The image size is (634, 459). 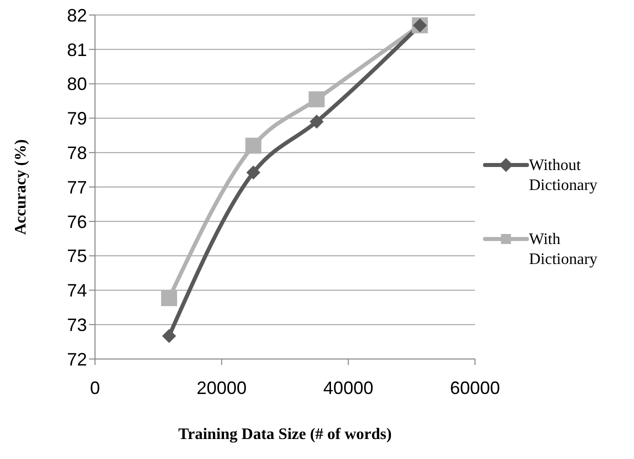 I want to click on x-axis-title: Training Data Size (# of words), so click(x=285, y=434).